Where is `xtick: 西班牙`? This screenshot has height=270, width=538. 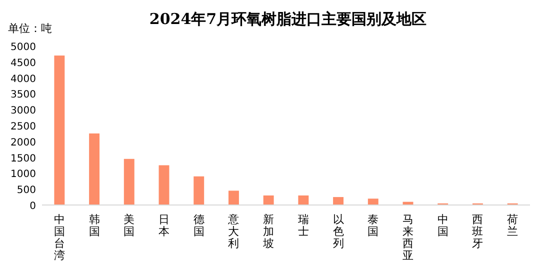
xtick: 西班牙 is located at coordinates (478, 231).